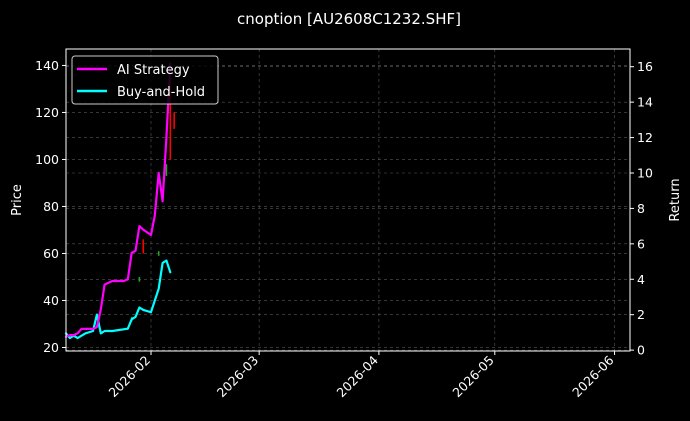 This screenshot has width=690, height=421. I want to click on series-line-ai-strategy, so click(118, 200).